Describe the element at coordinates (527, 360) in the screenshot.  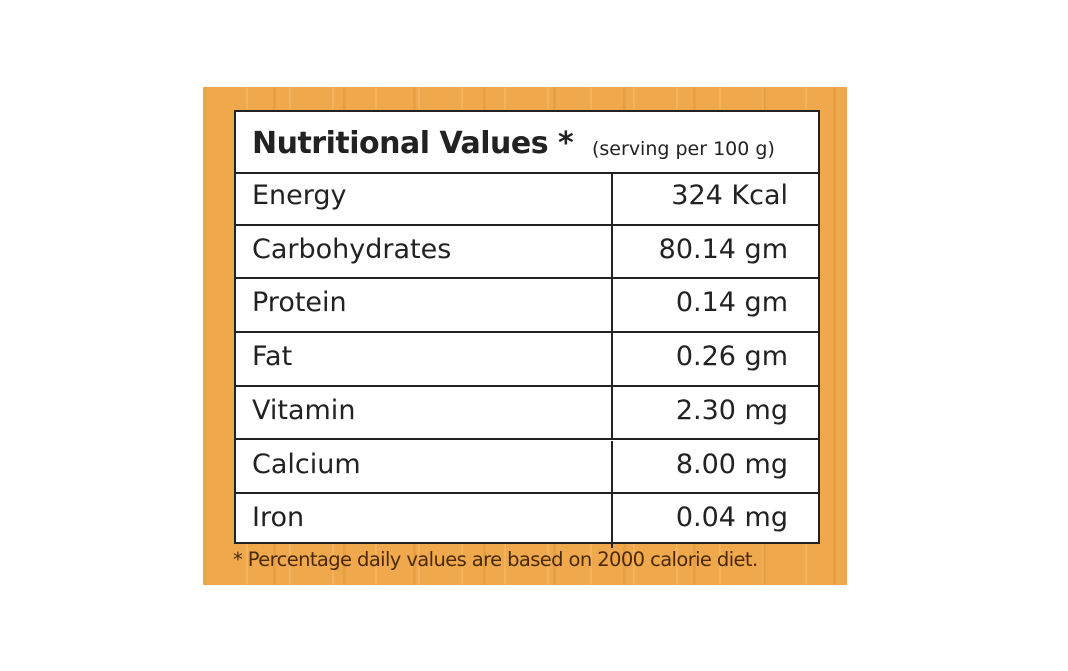
I see `table-row: Fat 0.26 gm` at that location.